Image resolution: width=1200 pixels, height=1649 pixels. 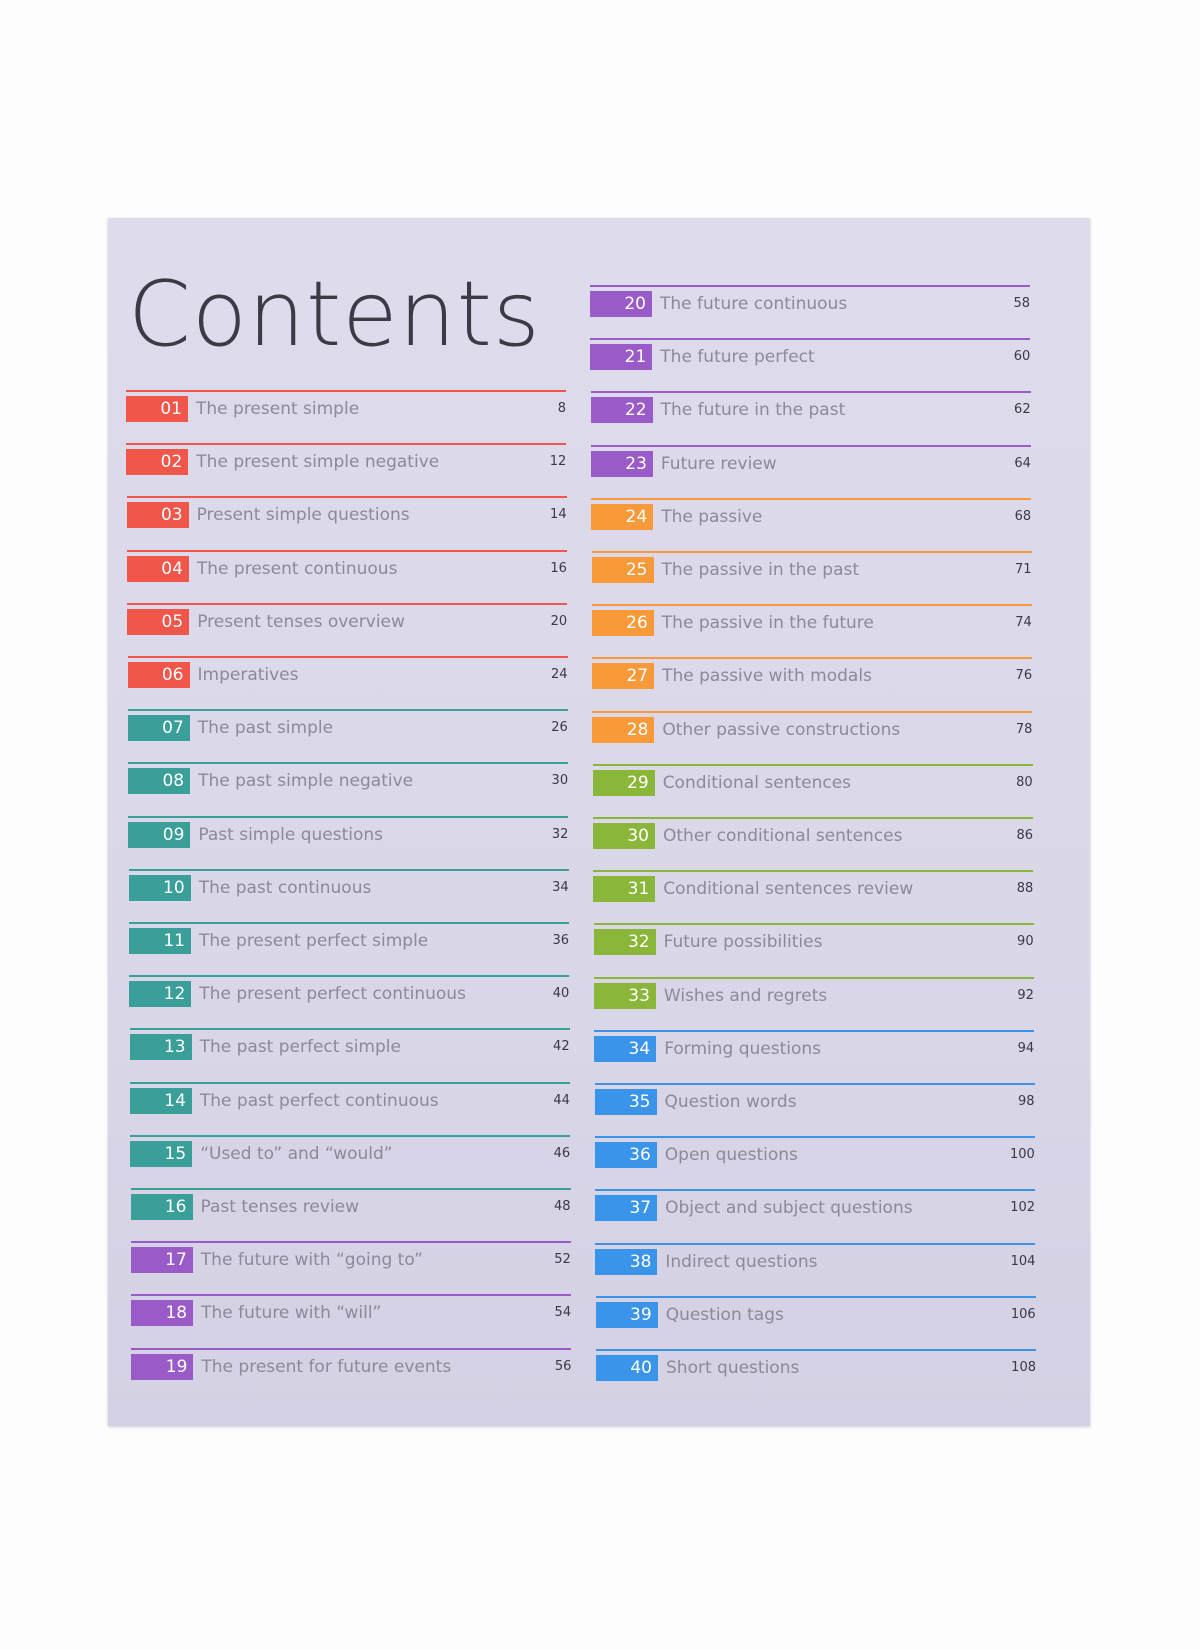 I want to click on chapter-title: The present simple, so click(x=278, y=409).